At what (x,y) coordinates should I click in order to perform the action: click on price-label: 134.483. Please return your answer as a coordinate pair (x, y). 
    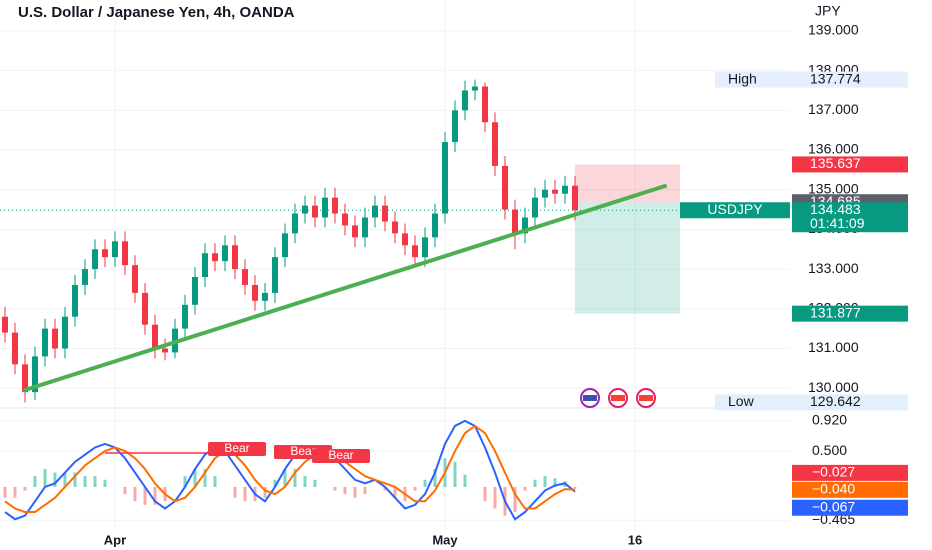
    Looking at the image, I should click on (835, 209).